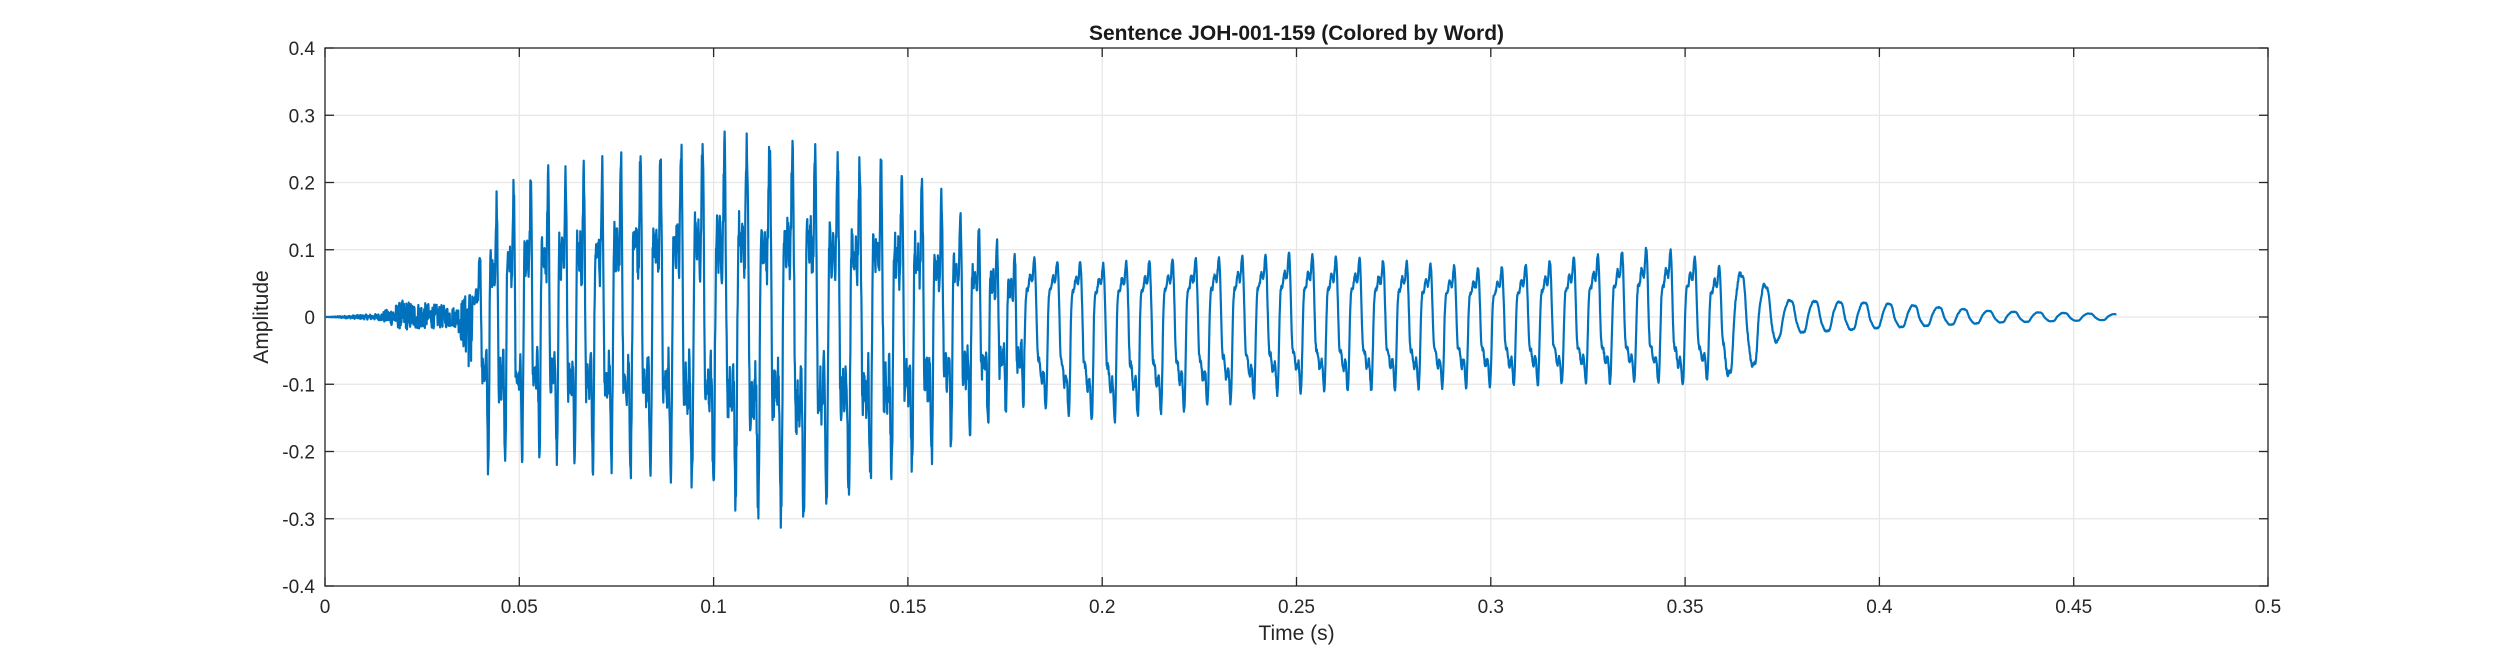  I want to click on x-tick-label: 0.25, so click(1296, 607).